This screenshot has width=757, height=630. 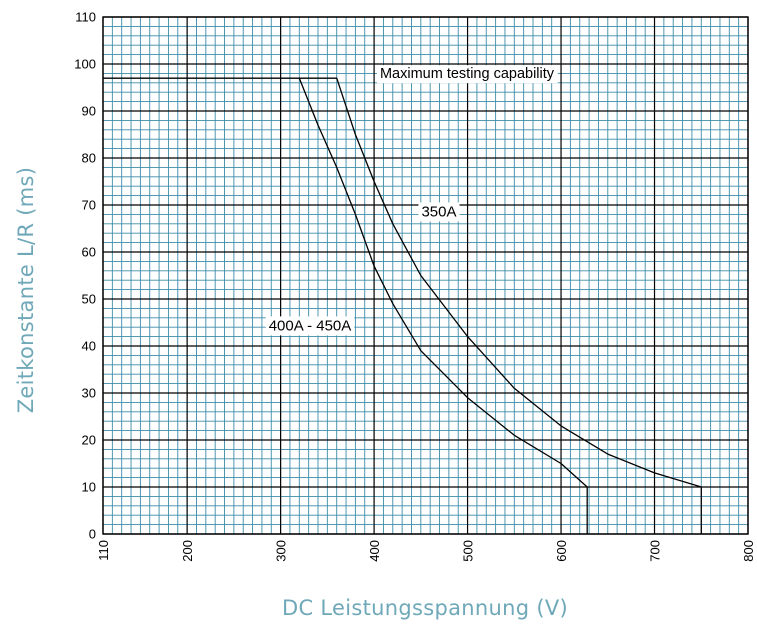 I want to click on y-tick-label: 10, so click(x=89, y=487).